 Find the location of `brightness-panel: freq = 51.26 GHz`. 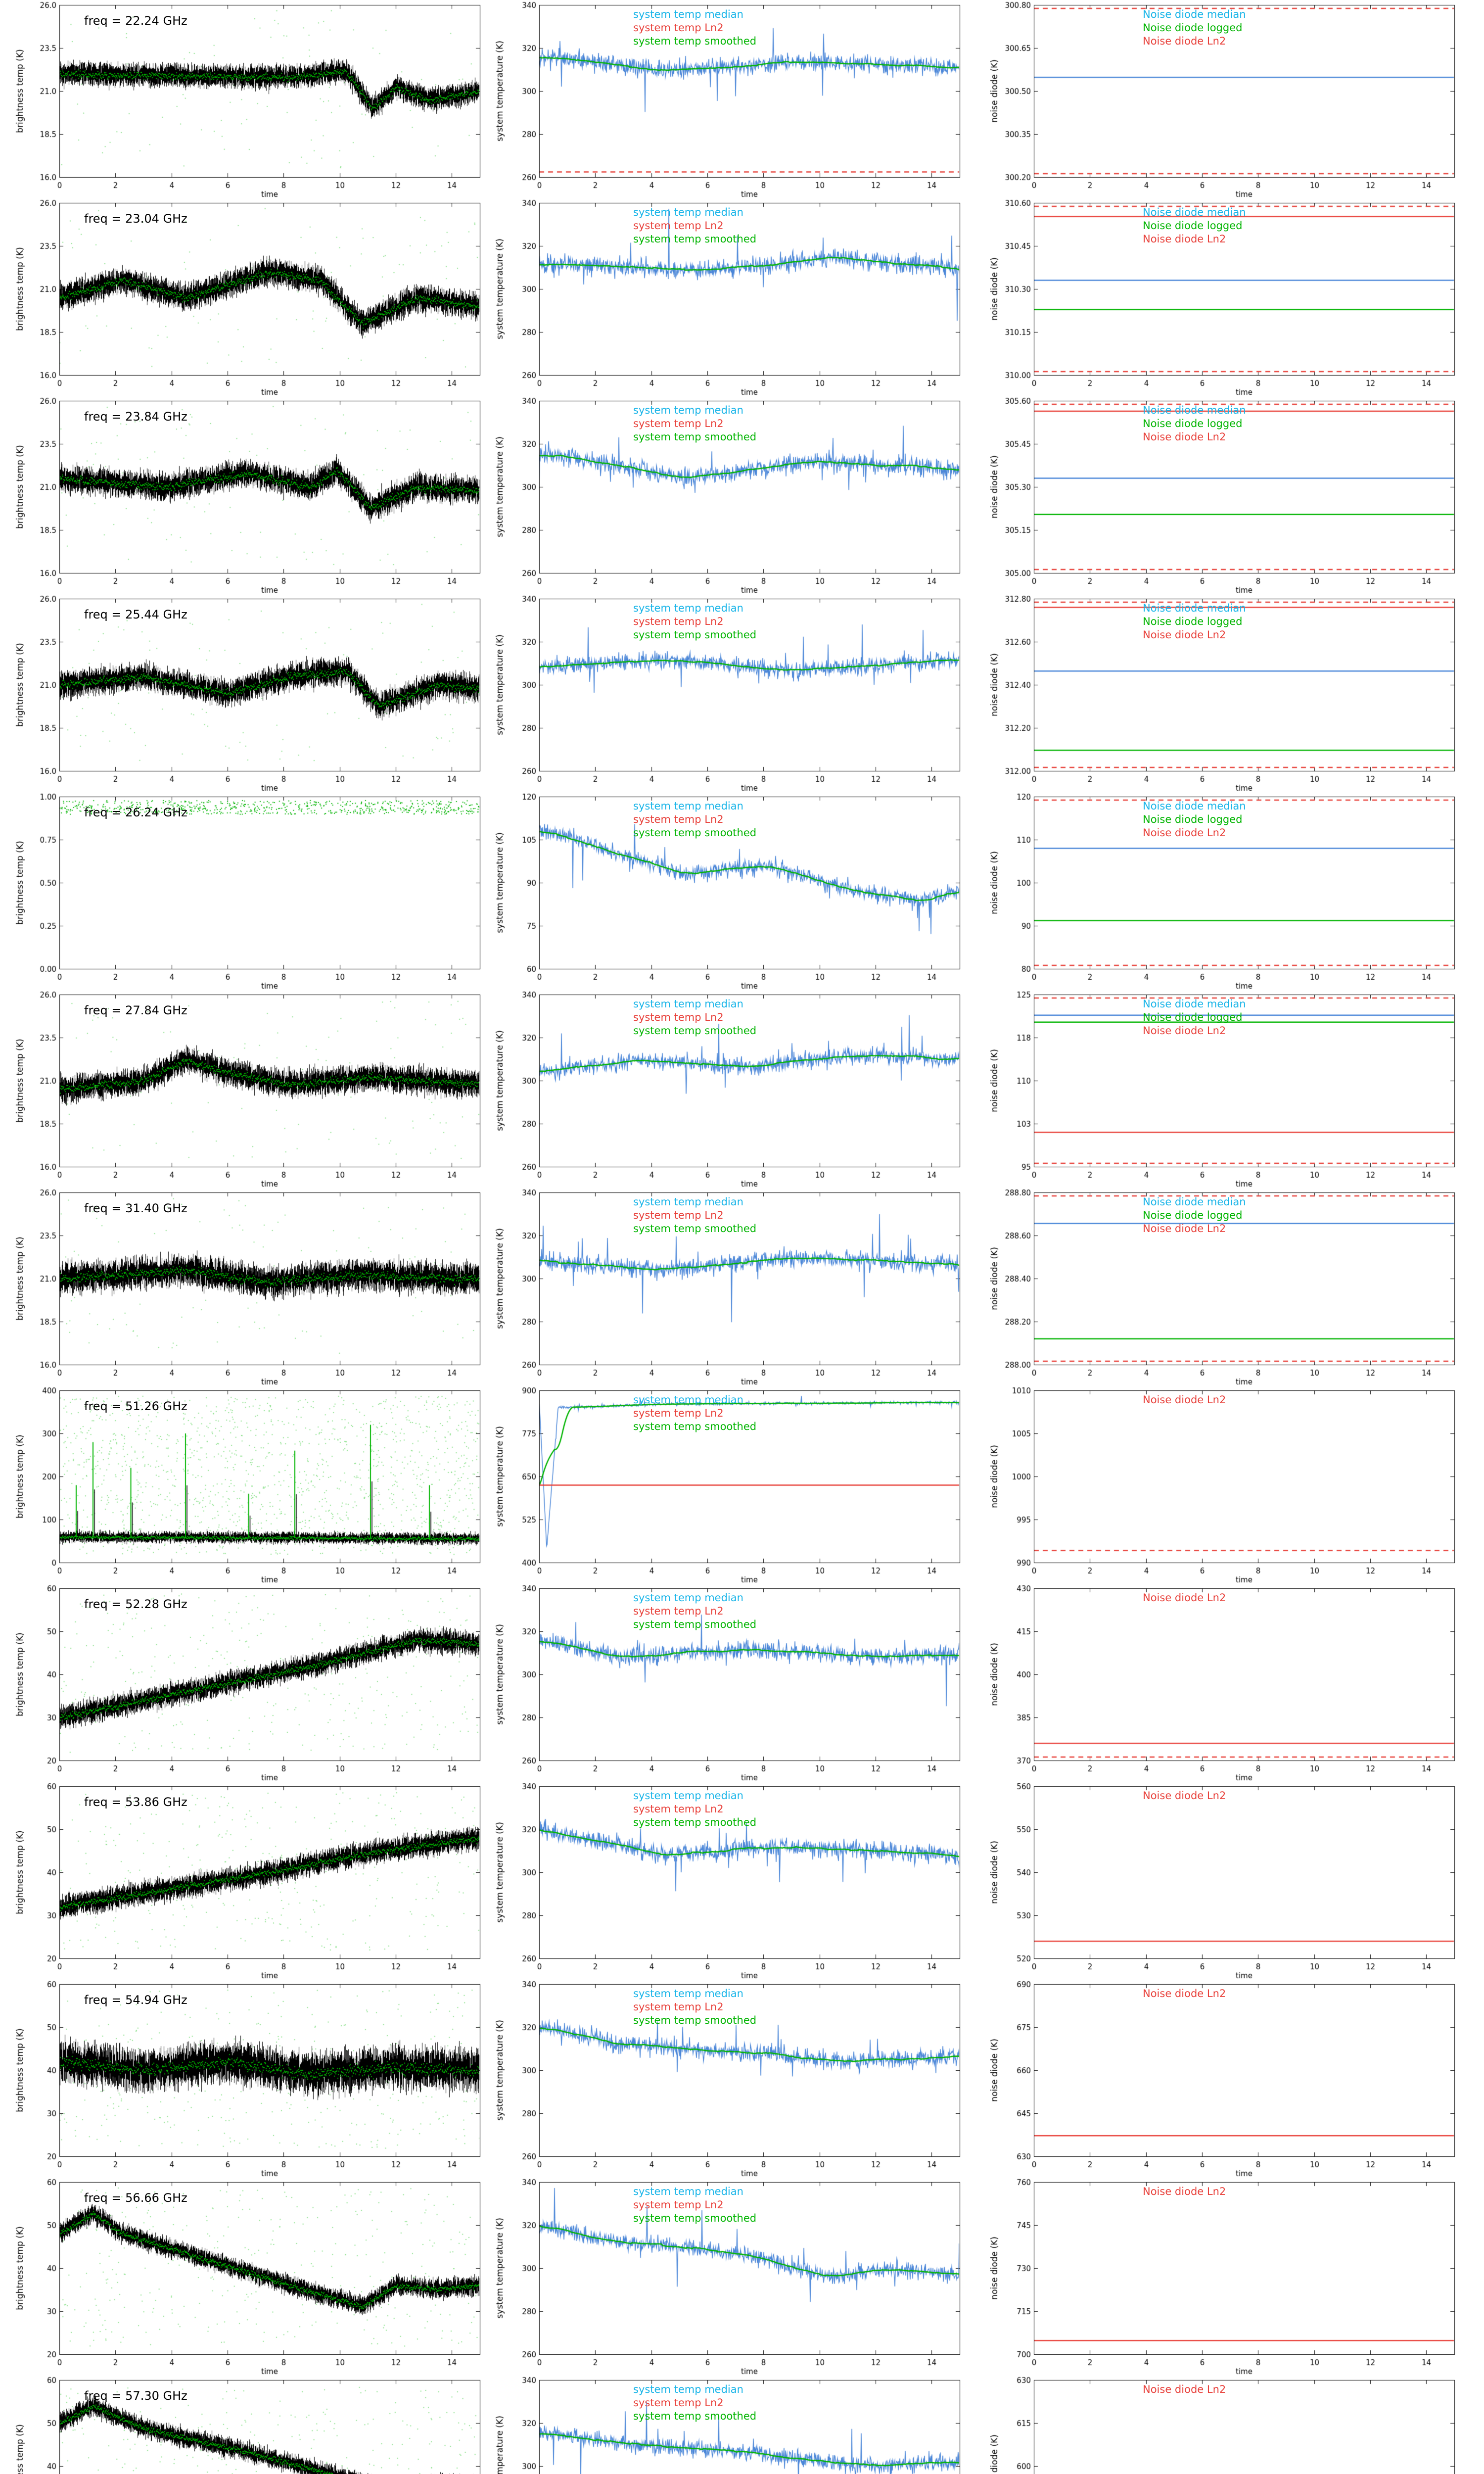

brightness-panel: freq = 51.26 GHz is located at coordinates (250, 1485).